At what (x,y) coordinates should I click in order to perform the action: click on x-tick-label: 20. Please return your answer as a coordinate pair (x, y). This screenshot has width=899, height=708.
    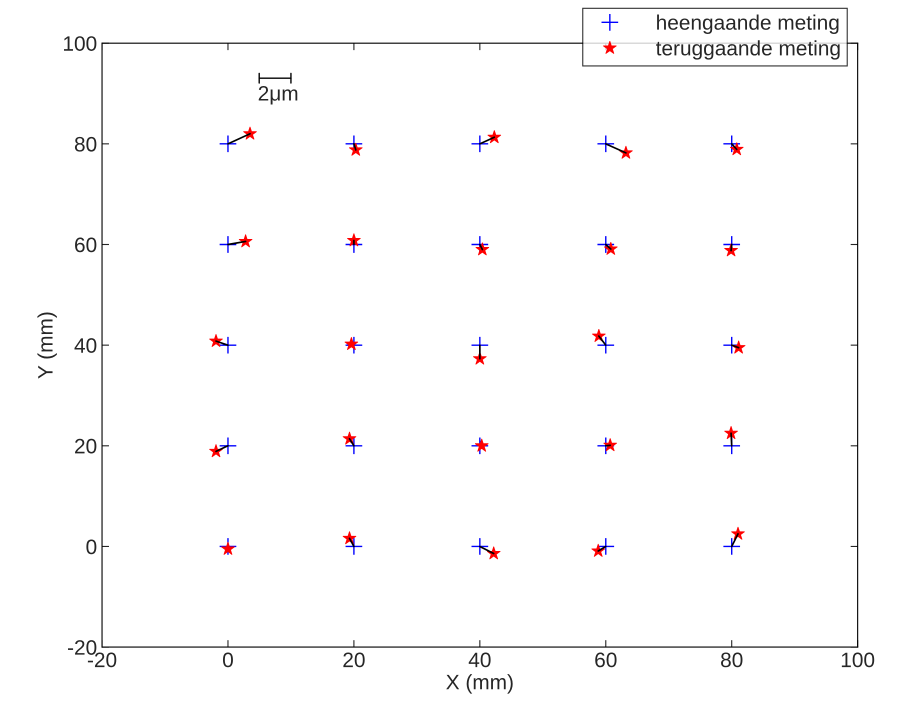
    Looking at the image, I should click on (354, 660).